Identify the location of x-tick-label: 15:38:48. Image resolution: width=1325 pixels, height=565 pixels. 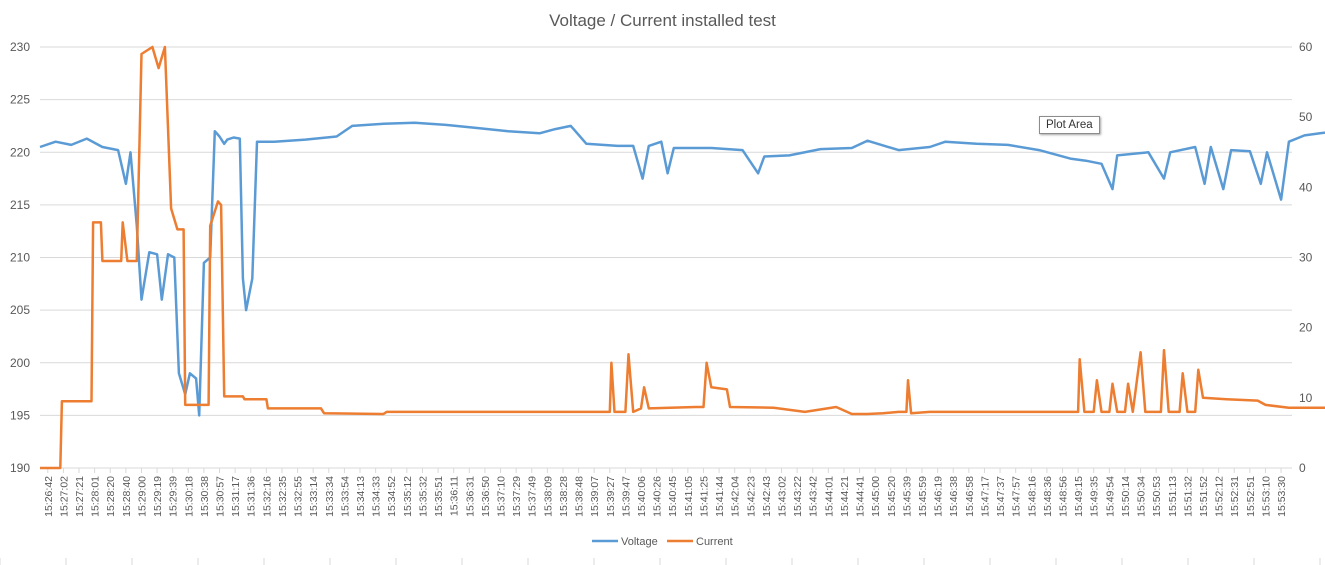
(580, 496).